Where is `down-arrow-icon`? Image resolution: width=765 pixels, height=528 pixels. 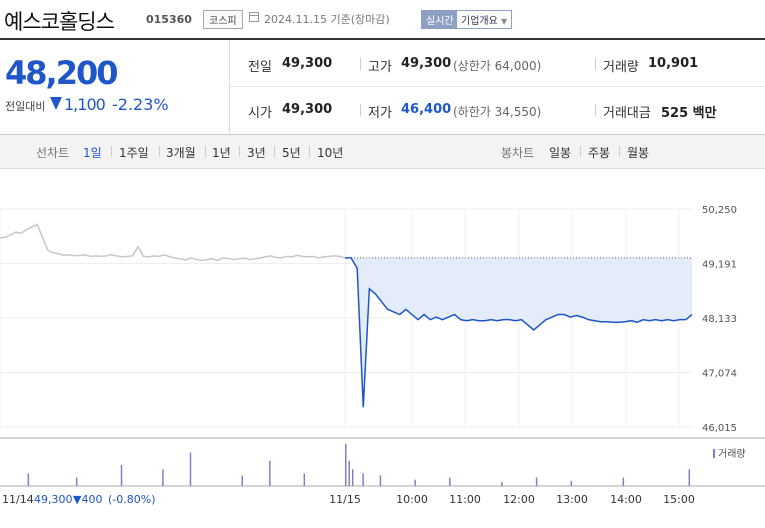 down-arrow-icon is located at coordinates (56, 103).